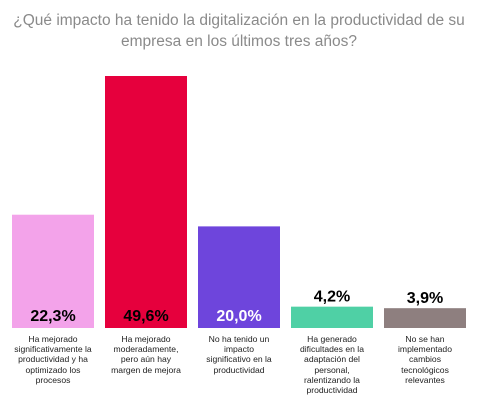 The height and width of the screenshot is (412, 477). What do you see at coordinates (53, 379) in the screenshot?
I see `category-label-1-line-5: procesos` at bounding box center [53, 379].